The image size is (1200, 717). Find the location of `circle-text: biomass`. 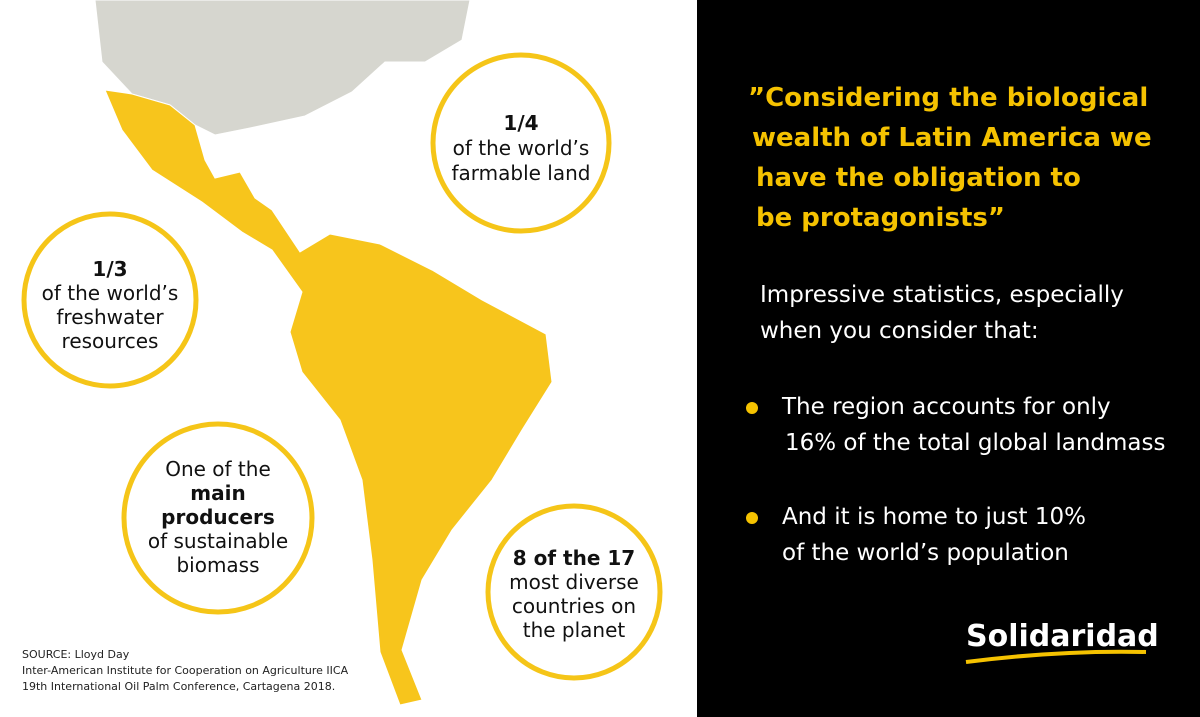

circle-text: biomass is located at coordinates (217, 565).